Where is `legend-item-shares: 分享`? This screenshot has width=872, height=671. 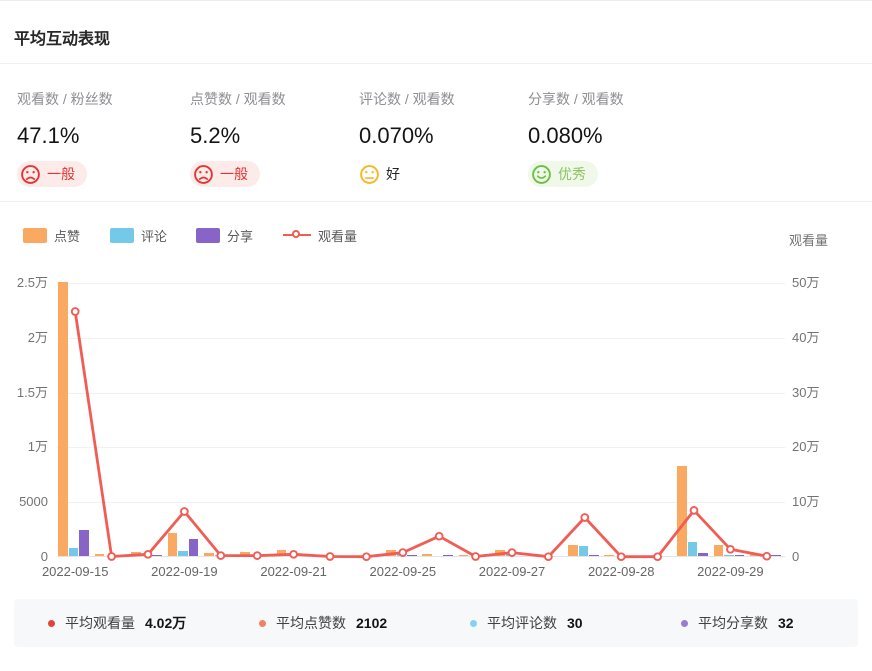
legend-item-shares: 分享 is located at coordinates (224, 235).